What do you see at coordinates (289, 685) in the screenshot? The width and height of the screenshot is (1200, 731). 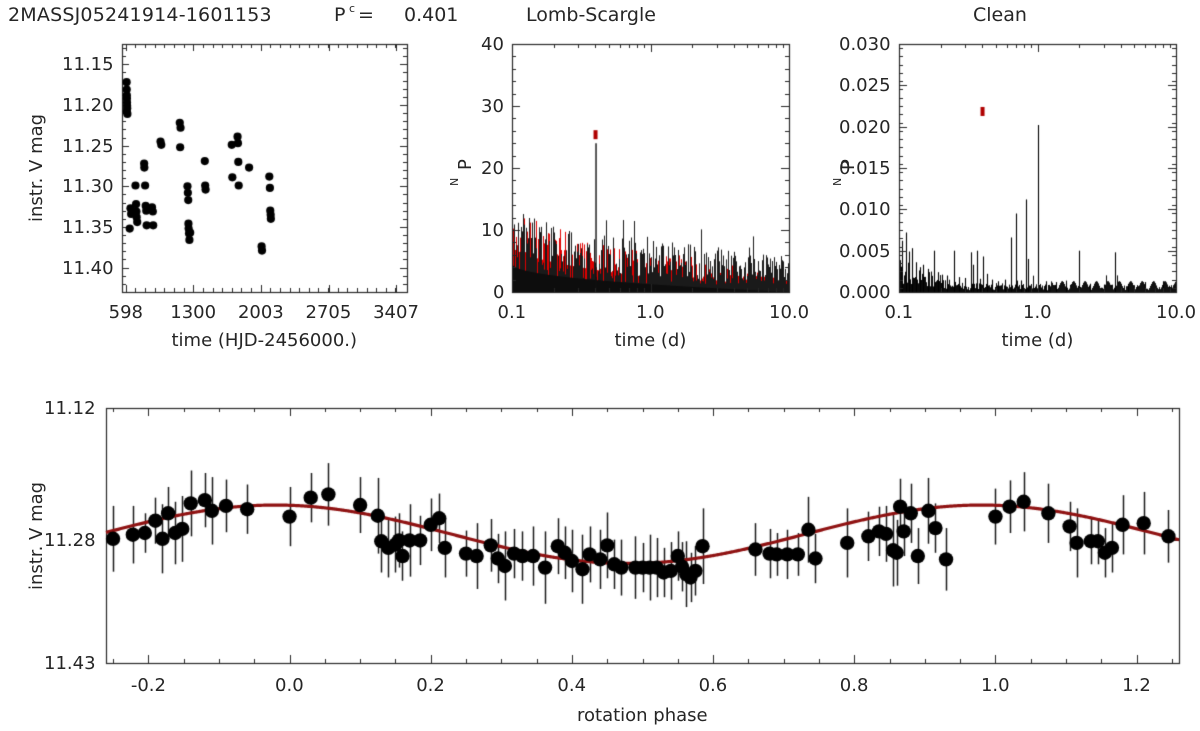 I see `ph-xtick: 0.0` at bounding box center [289, 685].